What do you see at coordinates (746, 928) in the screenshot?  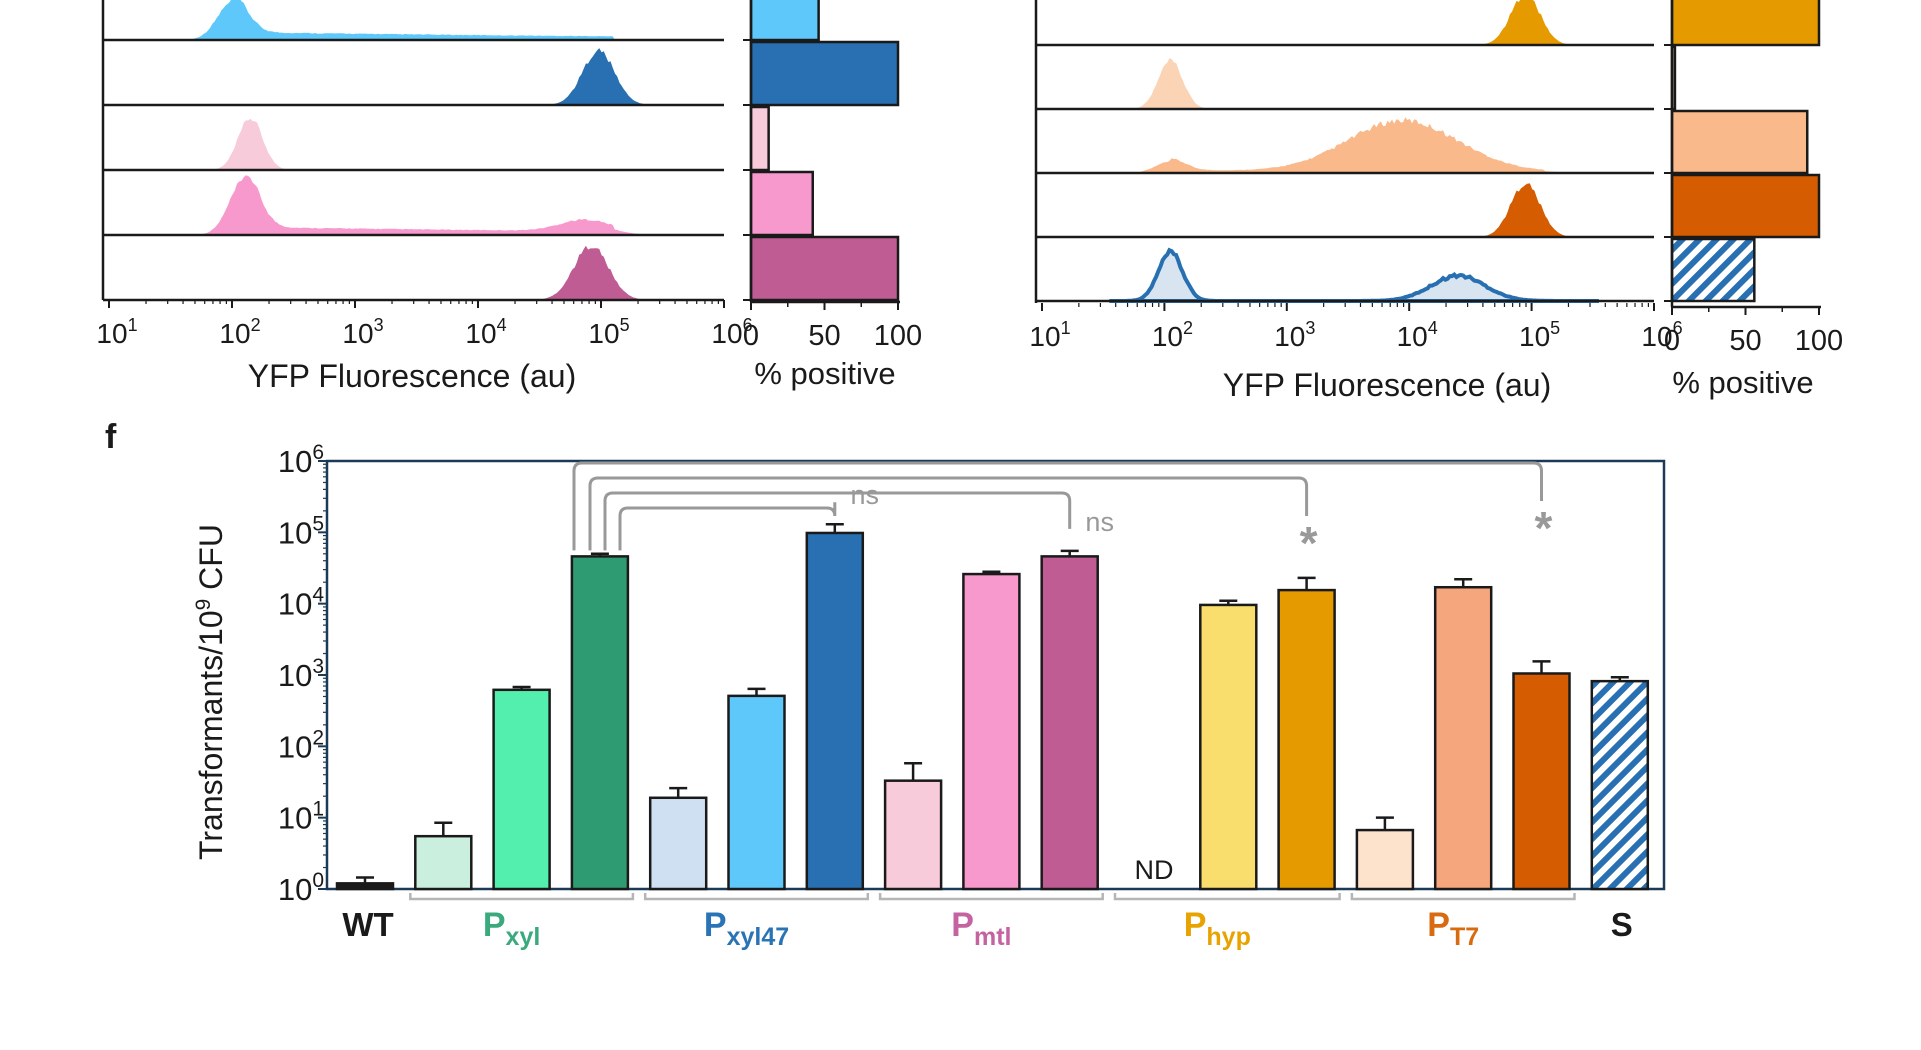 I see `group-label-xyl47: Pxyl47` at bounding box center [746, 928].